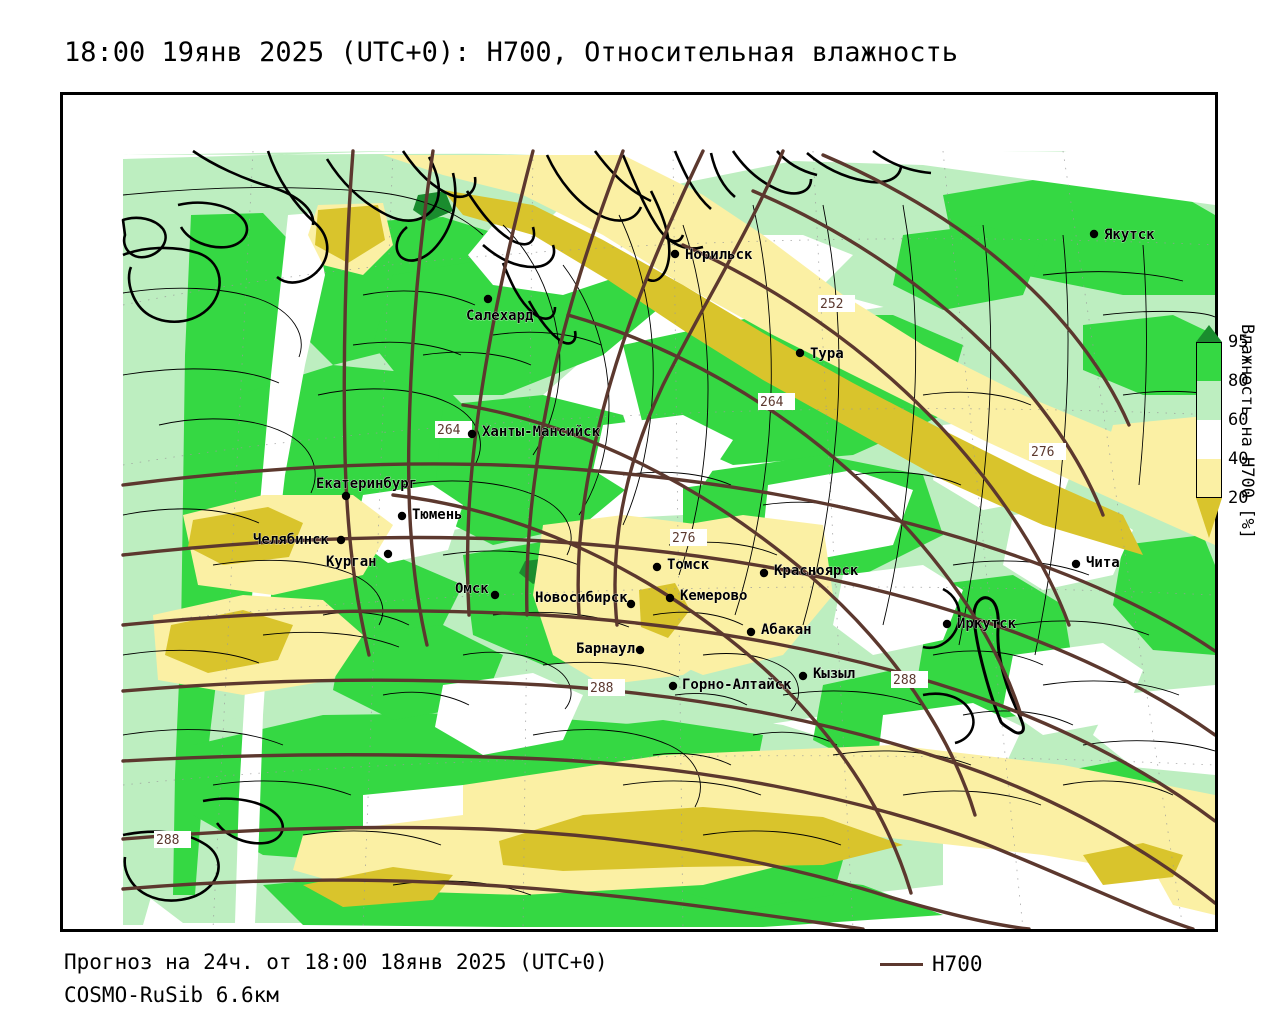 The image size is (1280, 1024). What do you see at coordinates (957, 964) in the screenshot?
I see `h700-legend-label: H700` at bounding box center [957, 964].